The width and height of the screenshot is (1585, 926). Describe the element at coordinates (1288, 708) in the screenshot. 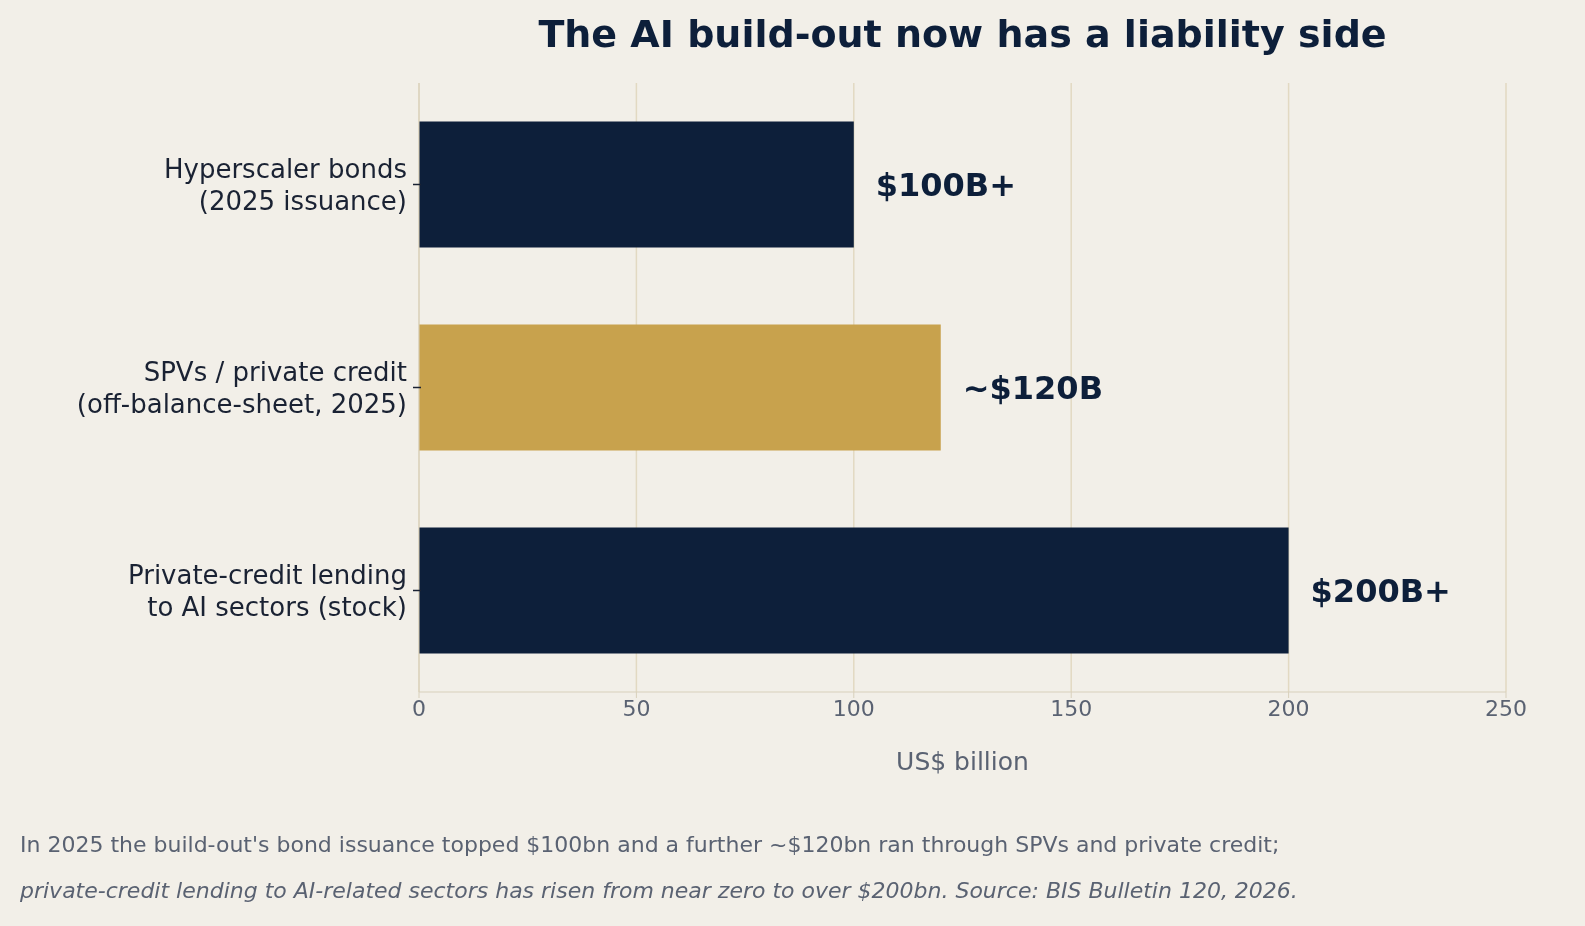

I see `x-tick-label: 200` at that location.